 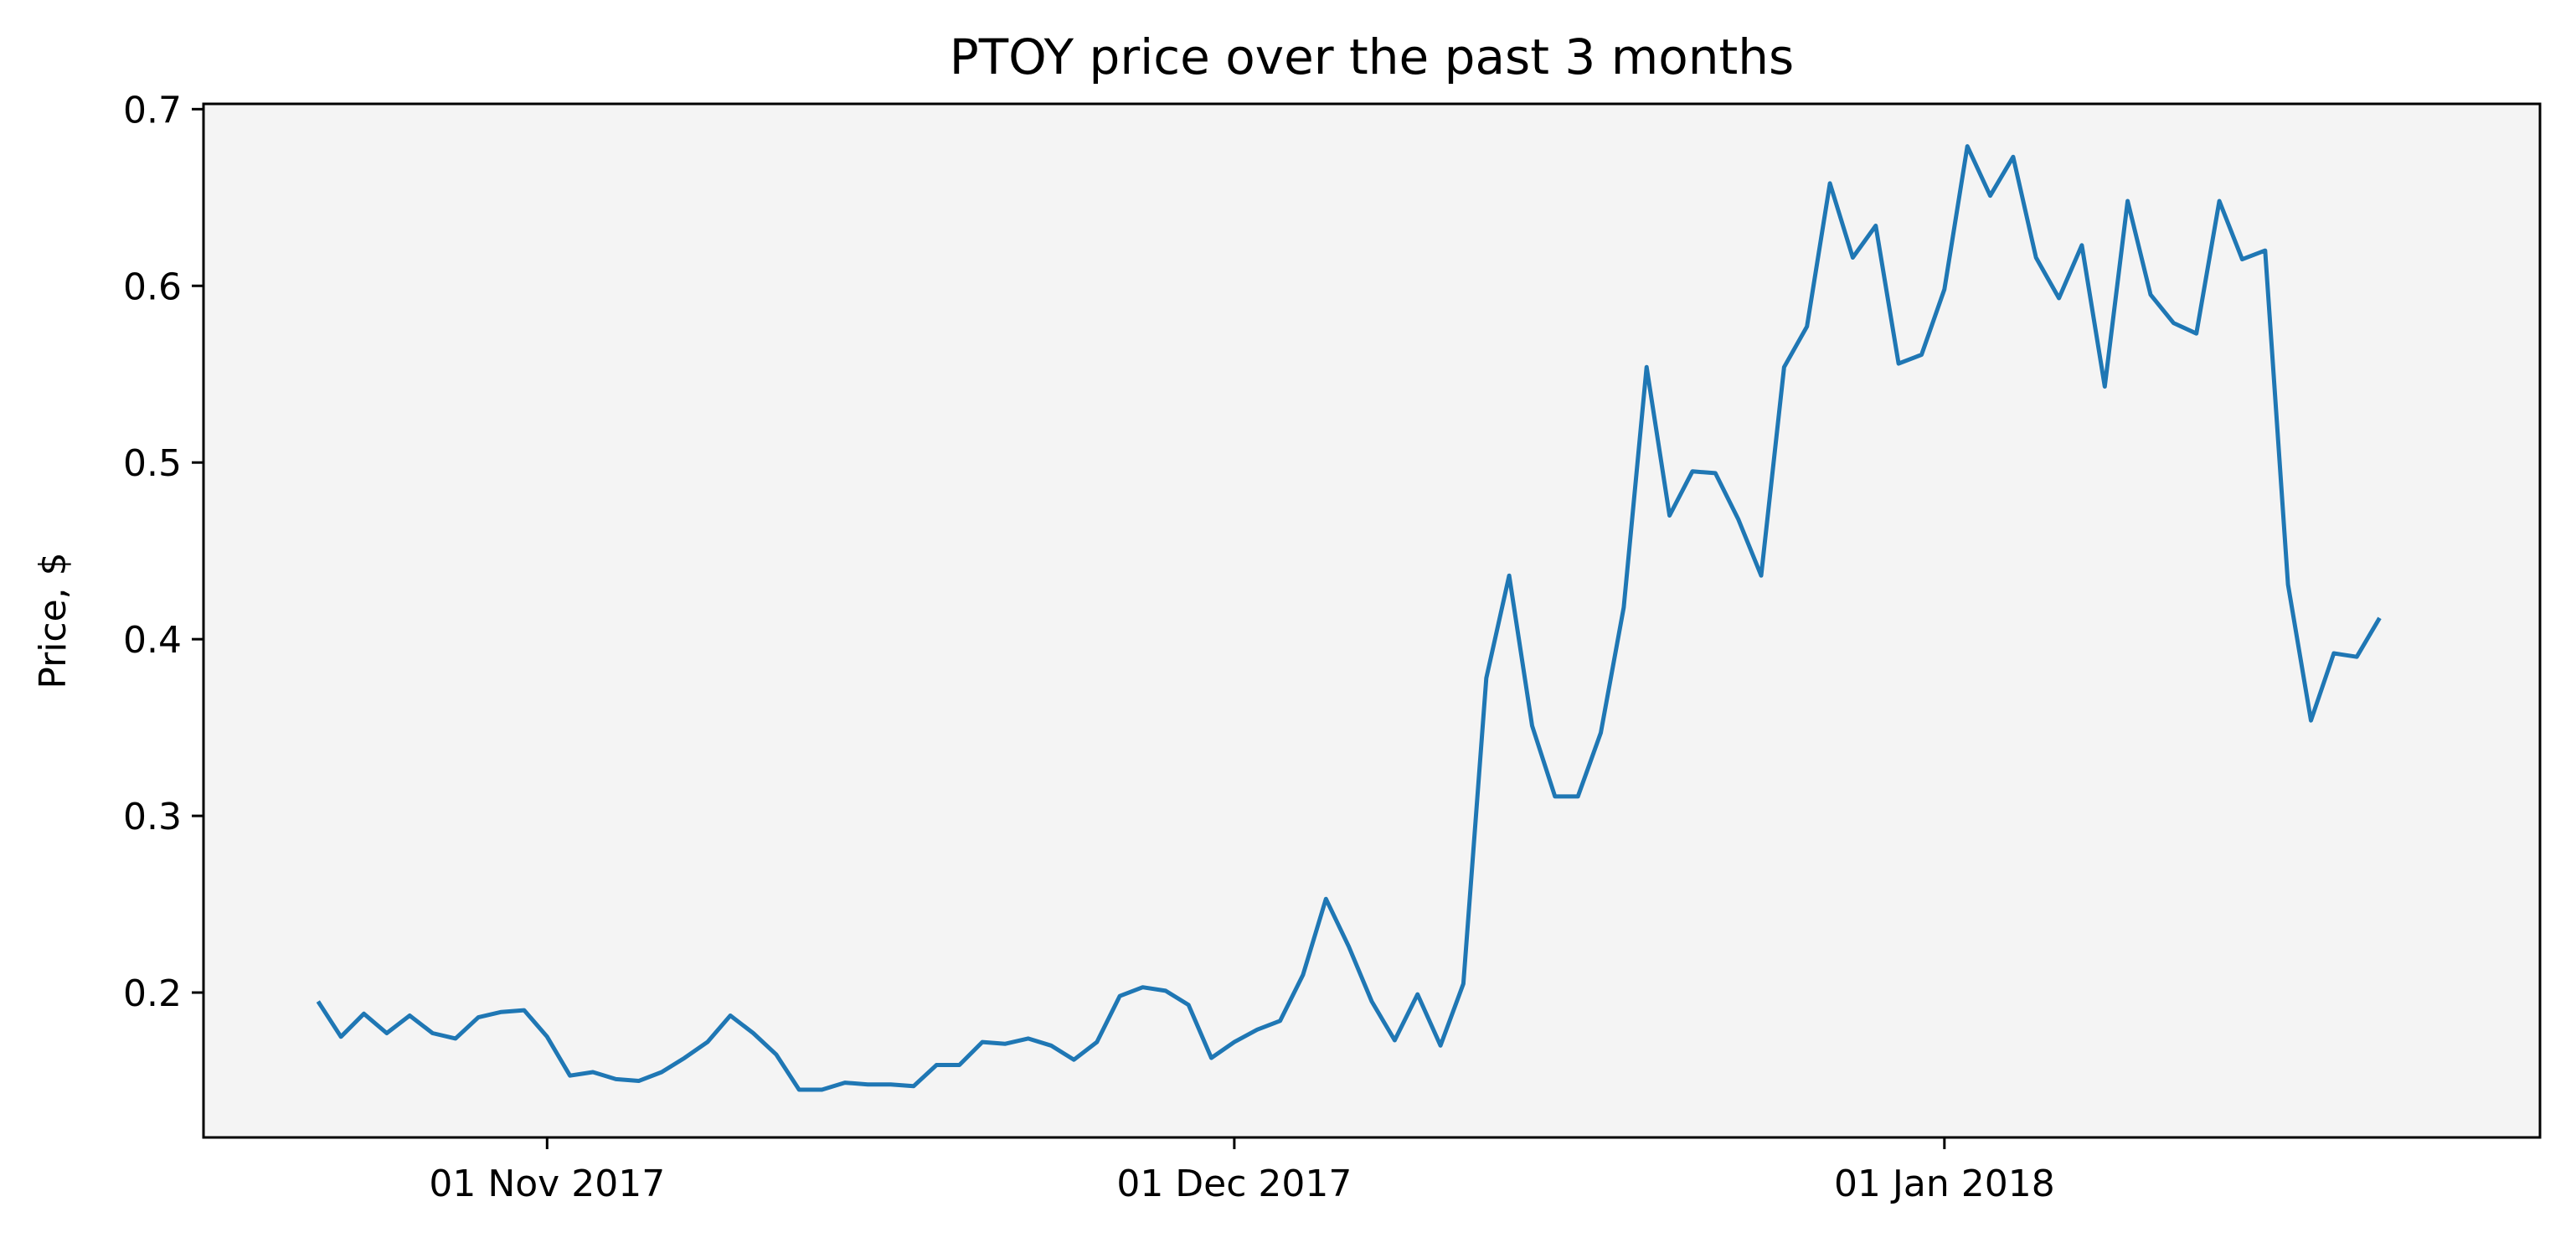 What do you see at coordinates (152, 287) in the screenshot?
I see `y-tick-label: 0.6` at bounding box center [152, 287].